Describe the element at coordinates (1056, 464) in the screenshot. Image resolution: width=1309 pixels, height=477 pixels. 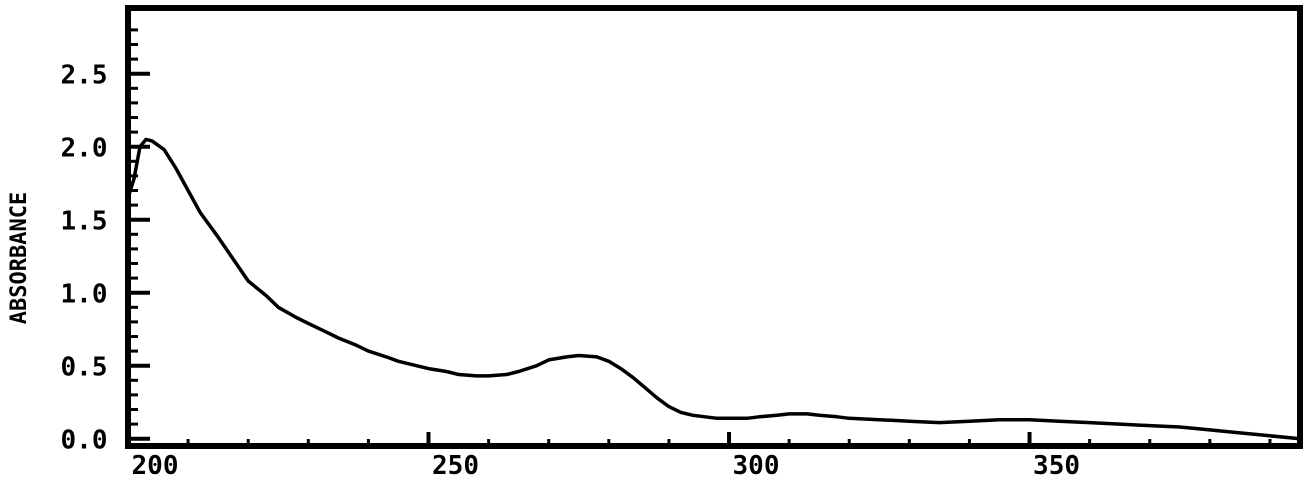
I see `x-tick-label: 350` at that location.